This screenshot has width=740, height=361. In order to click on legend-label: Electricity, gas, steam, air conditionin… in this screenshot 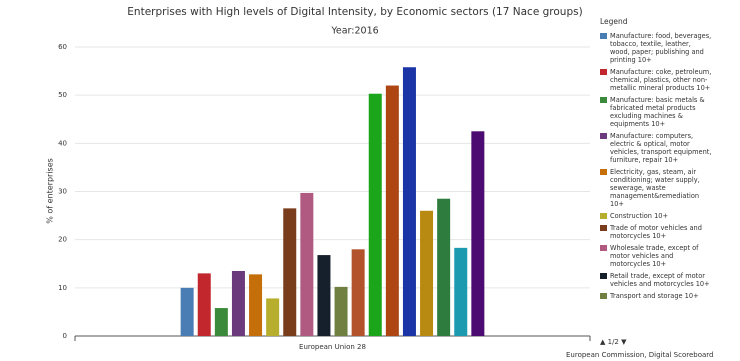, I will do `click(655, 188)`.